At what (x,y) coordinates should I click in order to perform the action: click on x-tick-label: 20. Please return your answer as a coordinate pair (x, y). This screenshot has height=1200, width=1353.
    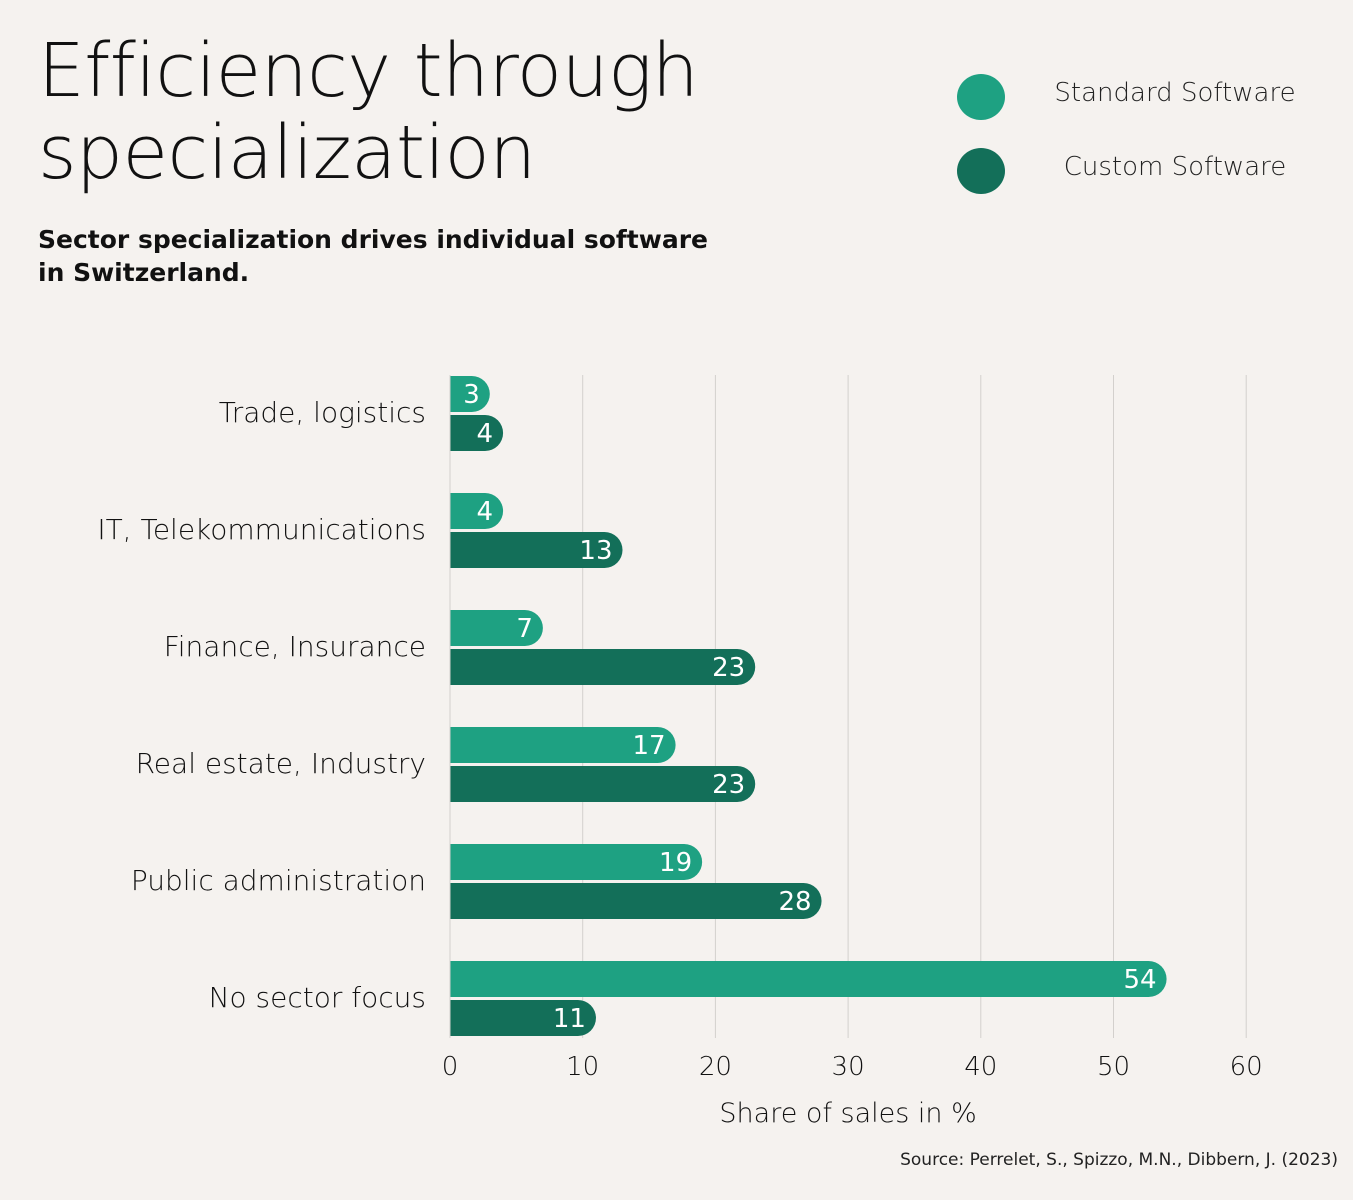
    Looking at the image, I should click on (715, 1067).